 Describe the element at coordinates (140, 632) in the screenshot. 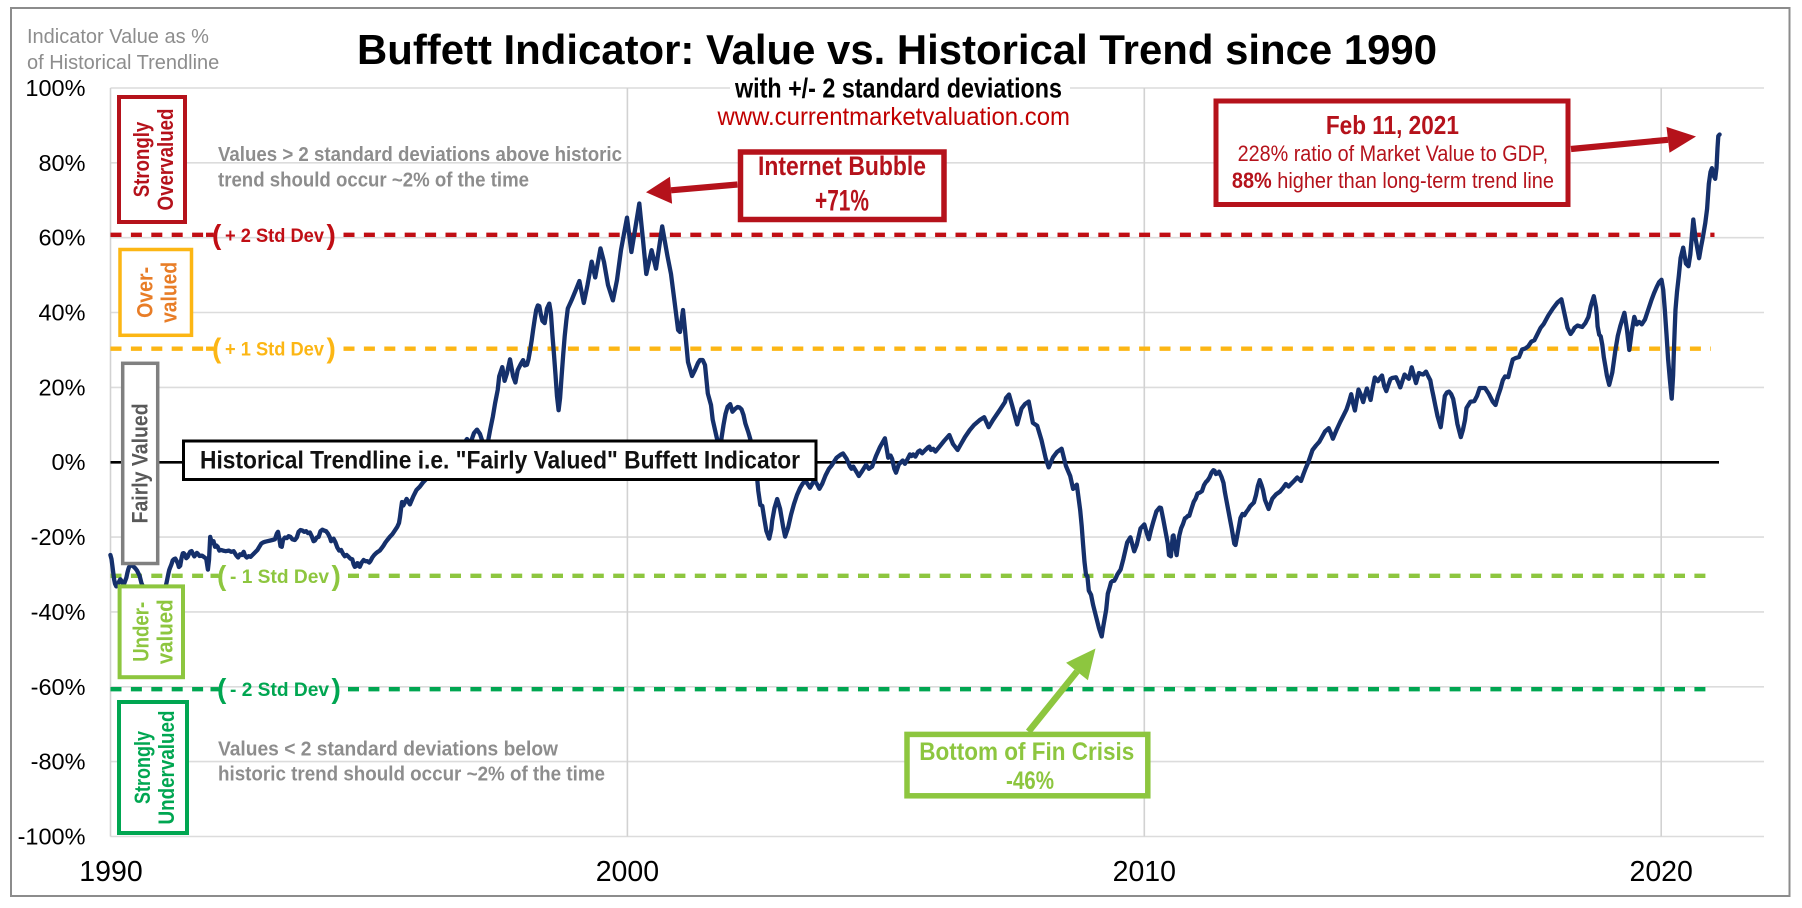

I see `svg-text: Under-` at that location.